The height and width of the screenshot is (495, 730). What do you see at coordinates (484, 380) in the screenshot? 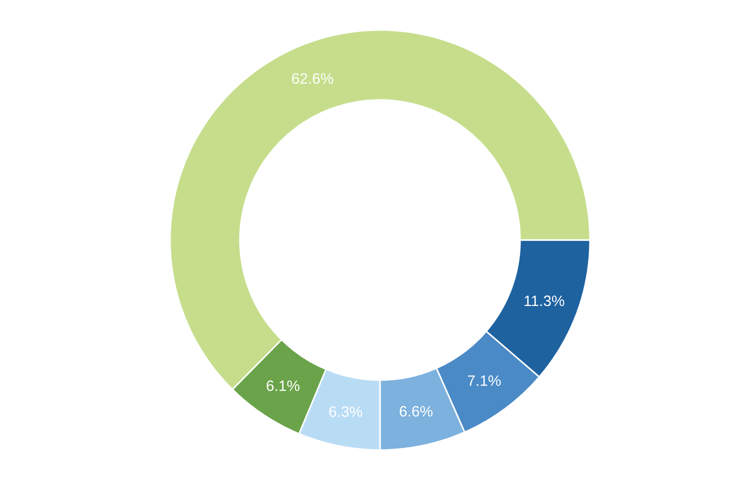
I see `data-label: 7.1%` at bounding box center [484, 380].